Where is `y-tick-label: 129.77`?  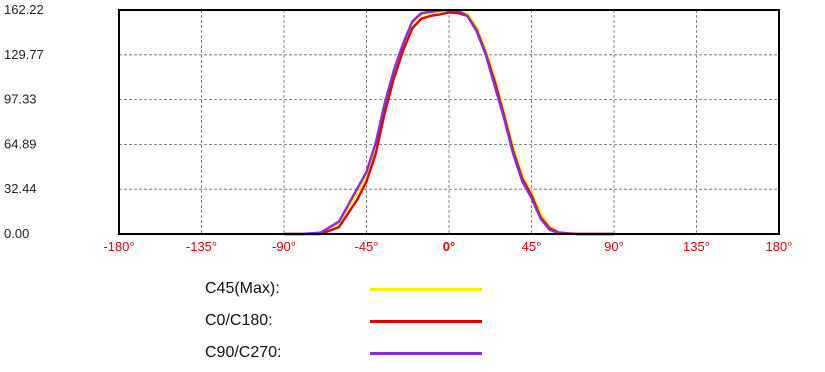
y-tick-label: 129.77 is located at coordinates (24, 54).